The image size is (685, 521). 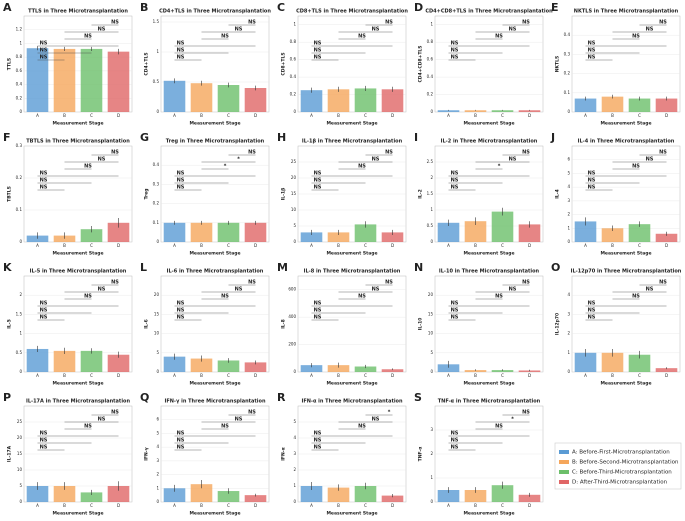 What do you see at coordinates (143, 267) in the screenshot?
I see `panel-letter: L` at bounding box center [143, 267].